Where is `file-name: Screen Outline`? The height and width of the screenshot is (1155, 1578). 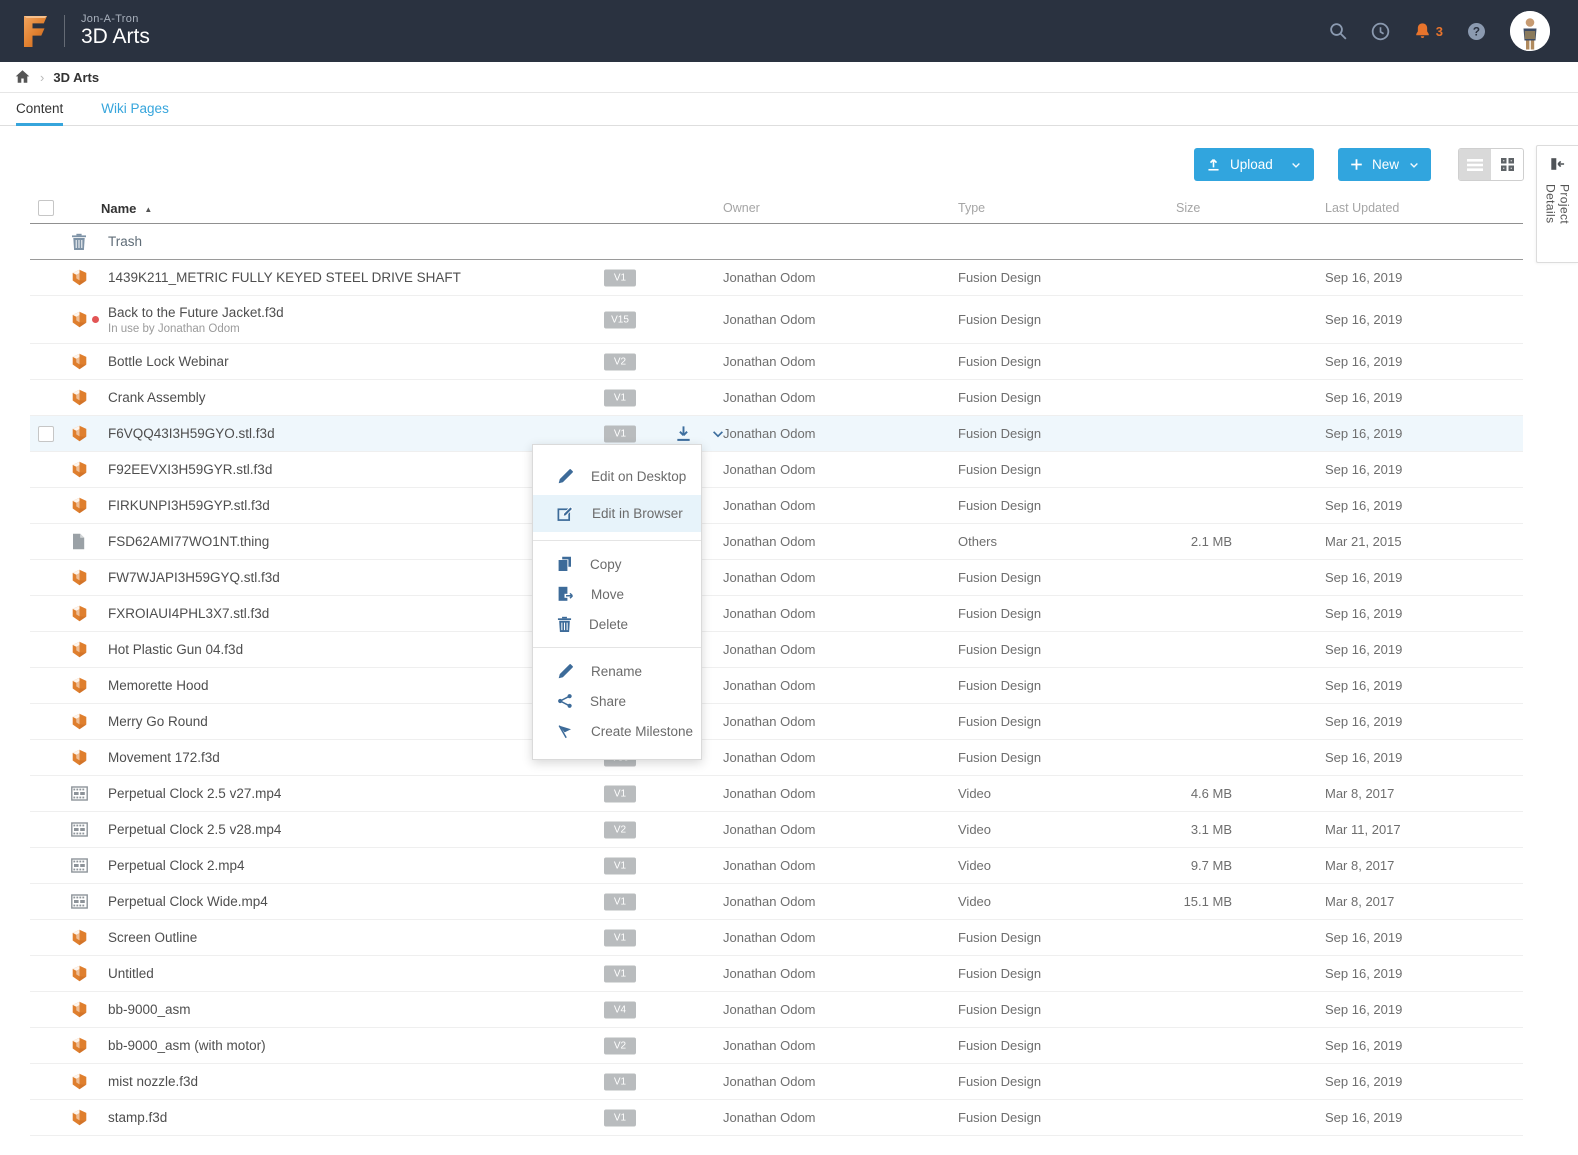 file-name: Screen Outline is located at coordinates (153, 937).